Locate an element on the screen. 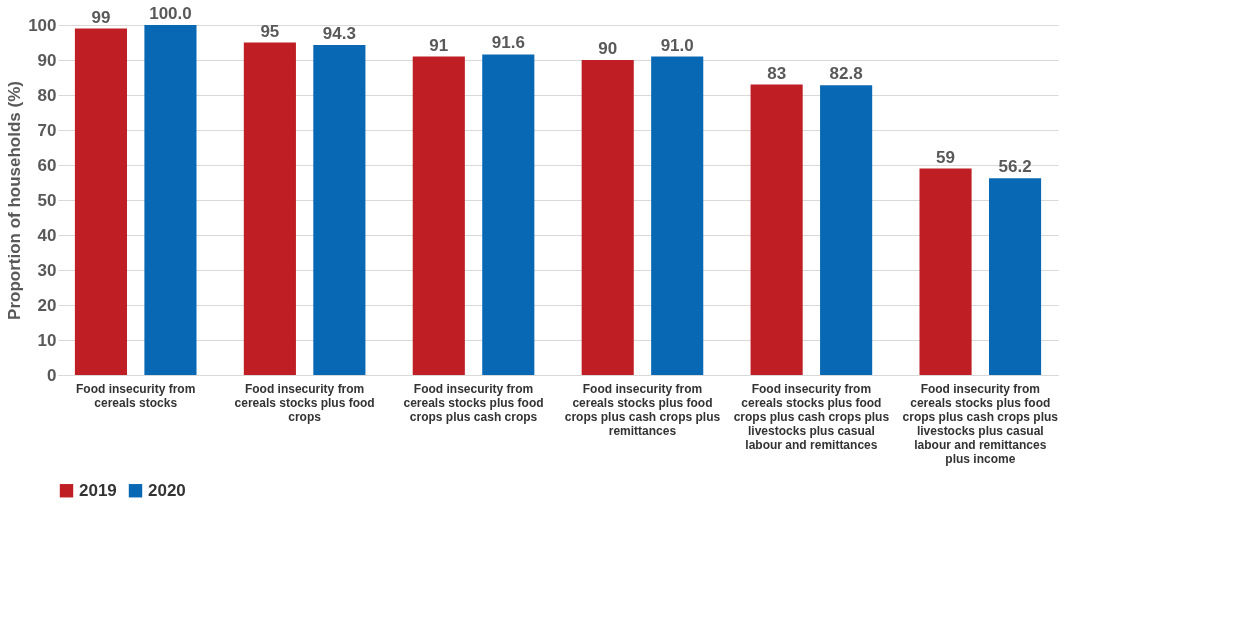 The image size is (1260, 634). y-tick-label: 90 is located at coordinates (47, 60).